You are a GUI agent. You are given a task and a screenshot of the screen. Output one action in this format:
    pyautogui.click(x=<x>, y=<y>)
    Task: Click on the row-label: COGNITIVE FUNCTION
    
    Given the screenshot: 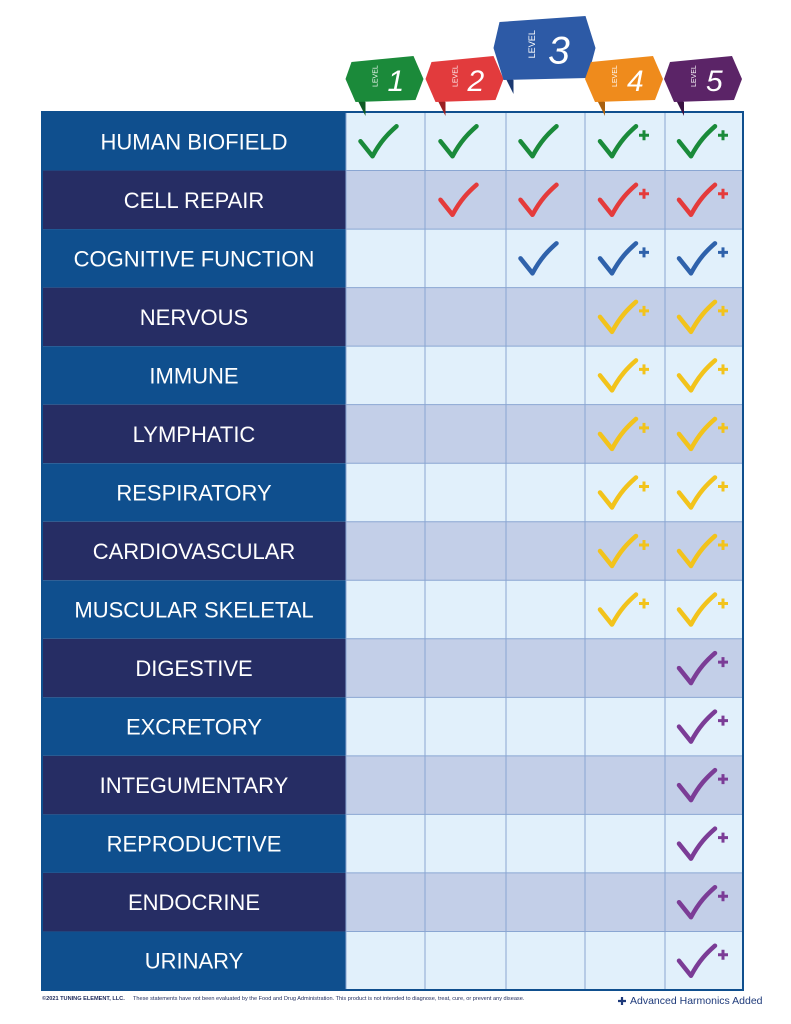 What is the action you would take?
    pyautogui.click(x=194, y=258)
    